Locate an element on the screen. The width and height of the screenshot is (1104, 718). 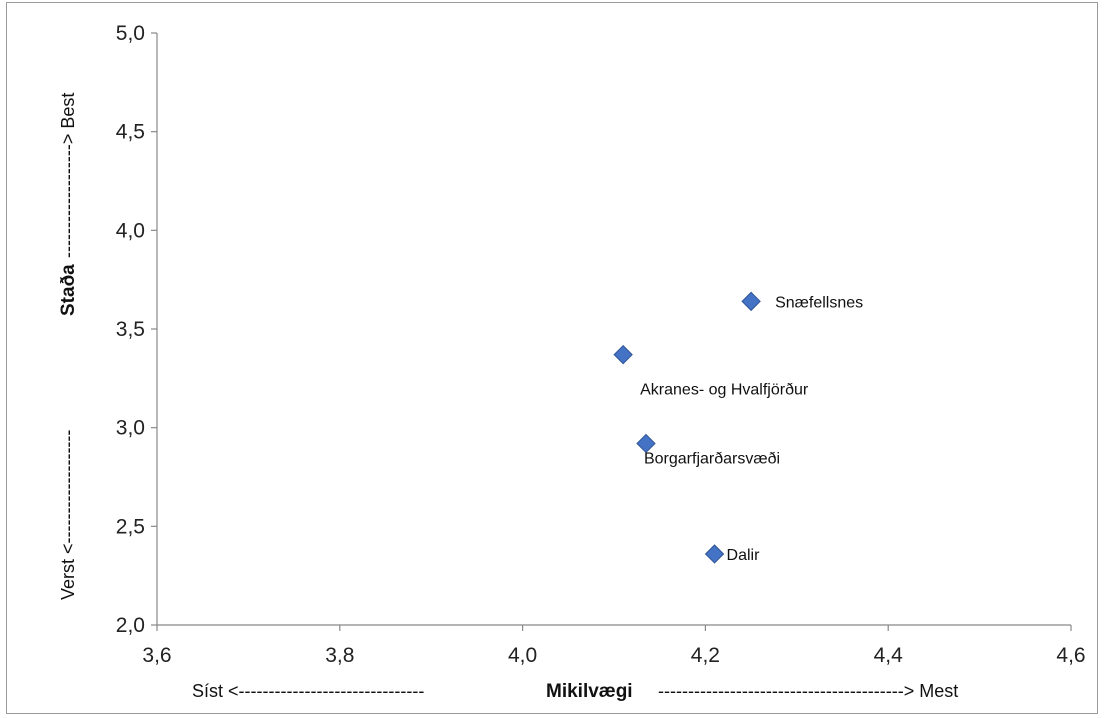
x-axis-label-left: Síst <------------------------------- is located at coordinates (308, 691).